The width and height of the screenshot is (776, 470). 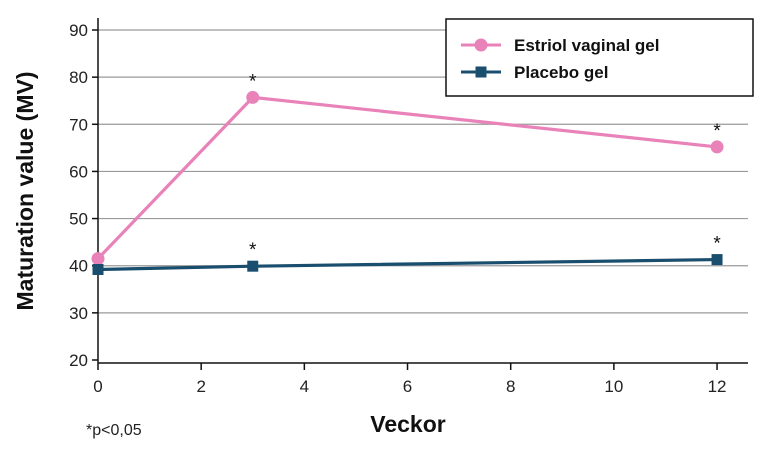 I want to click on y-axis-title: Maturation value (MV), so click(x=25, y=191).